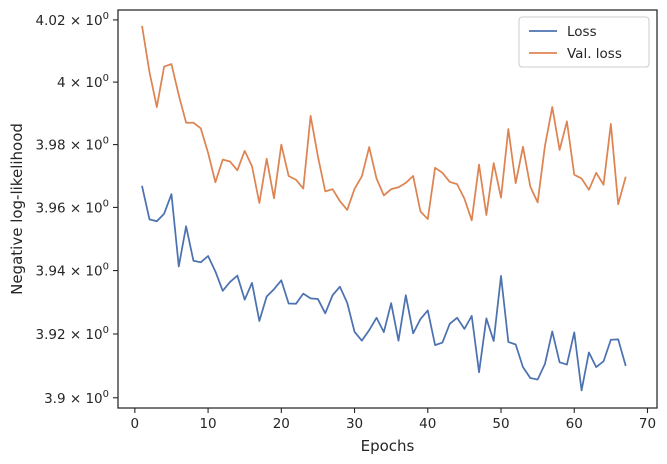 Image resolution: width=667 pixels, height=464 pixels. I want to click on x-tick-label: 20, so click(281, 424).